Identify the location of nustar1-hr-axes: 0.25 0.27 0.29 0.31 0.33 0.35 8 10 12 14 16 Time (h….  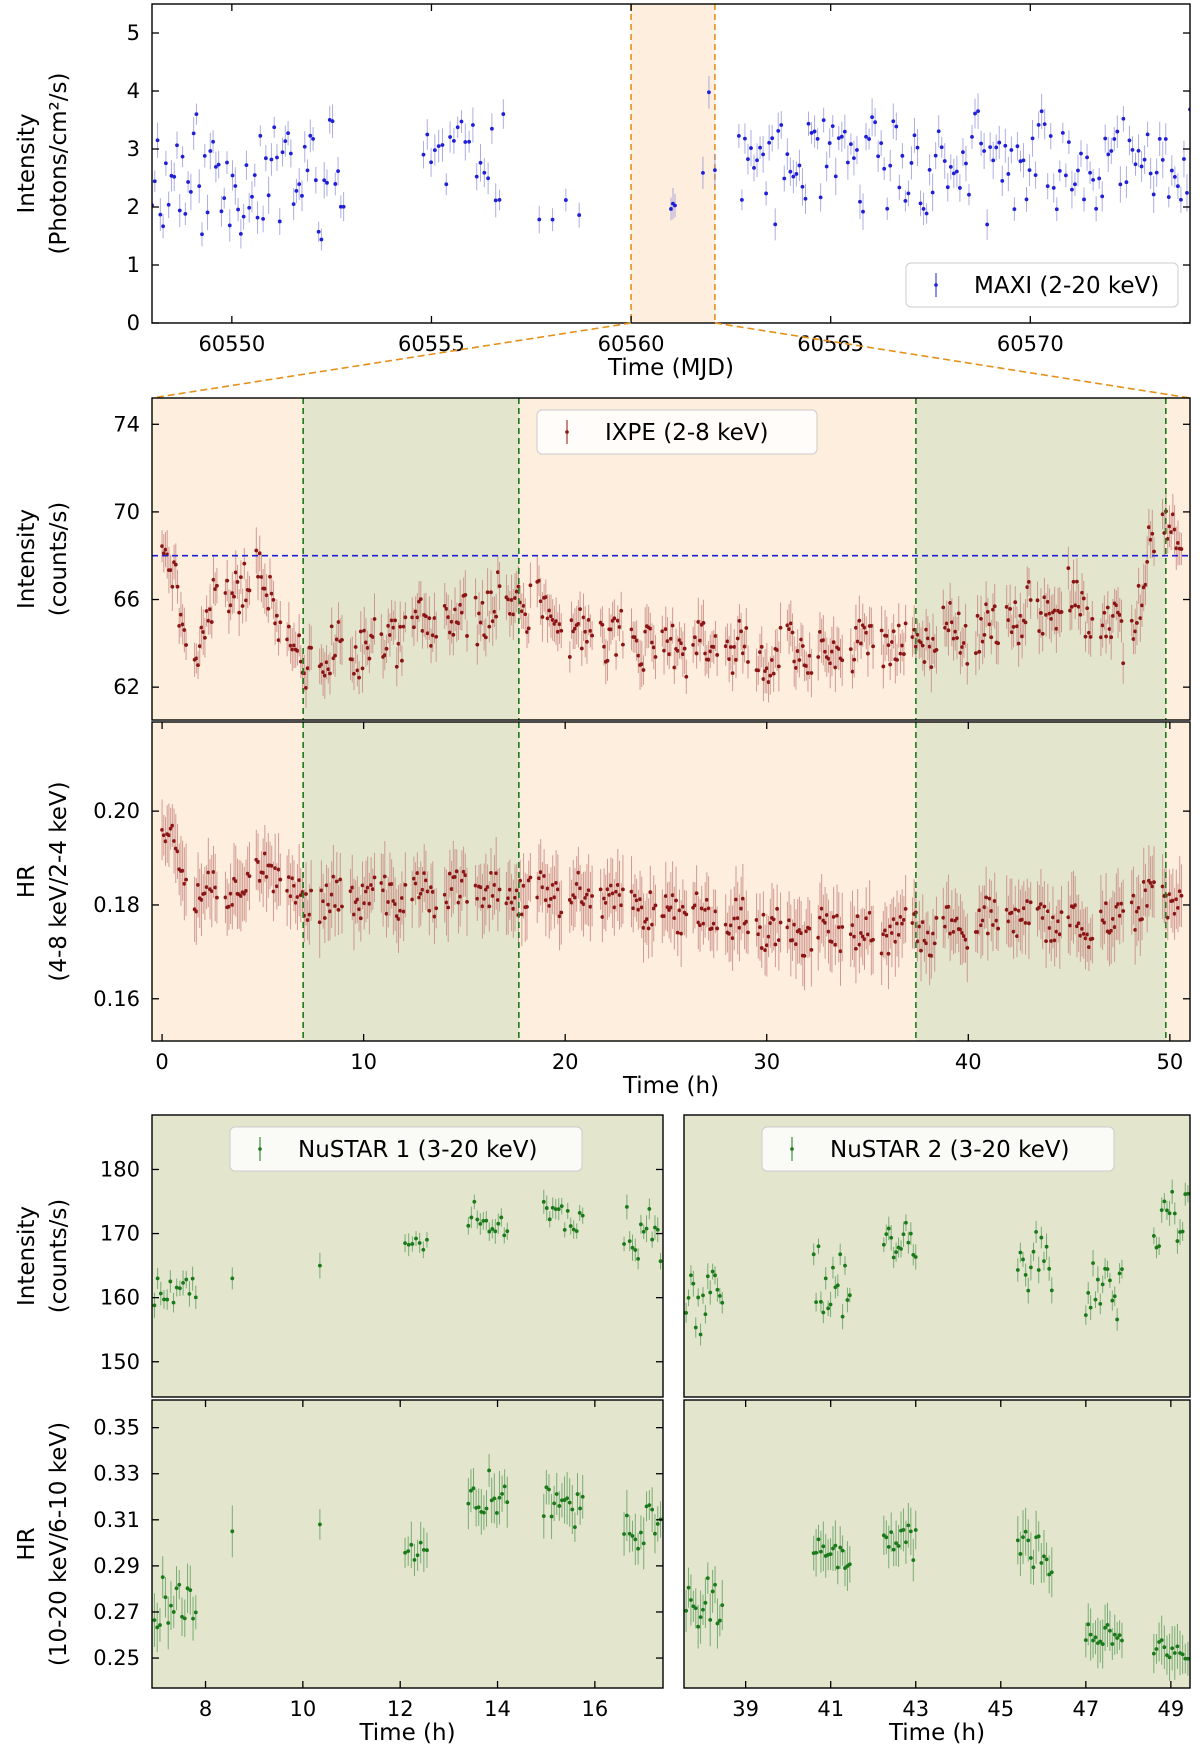
(339, 1572).